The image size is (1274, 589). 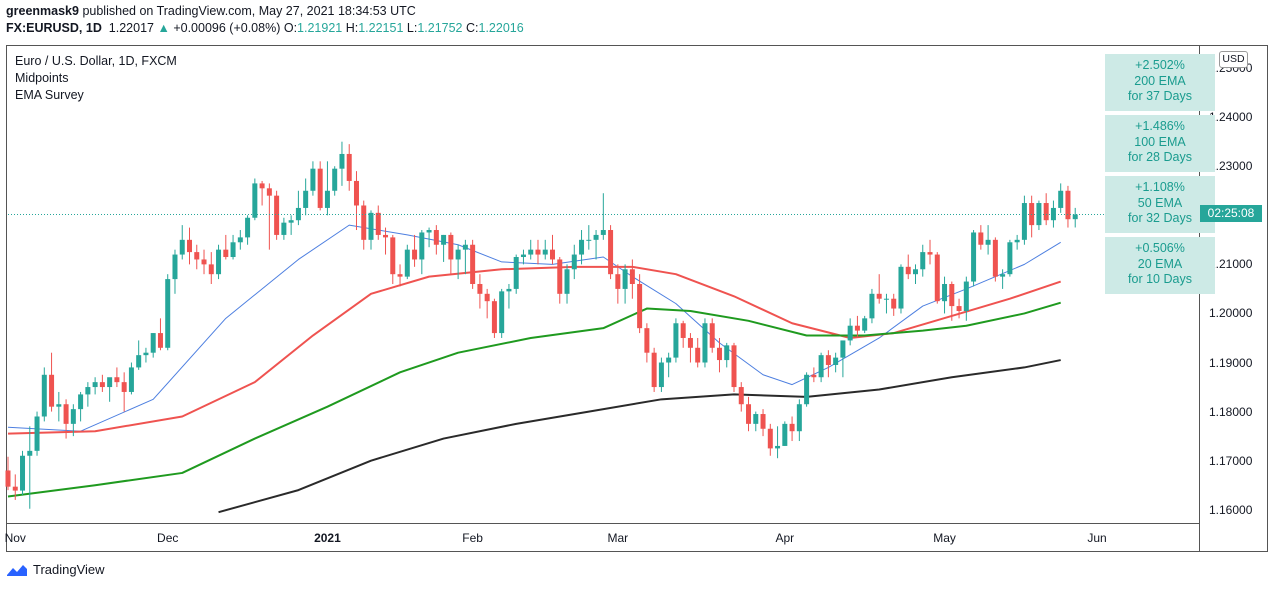 I want to click on change-up-icon: ▲, so click(x=163, y=28).